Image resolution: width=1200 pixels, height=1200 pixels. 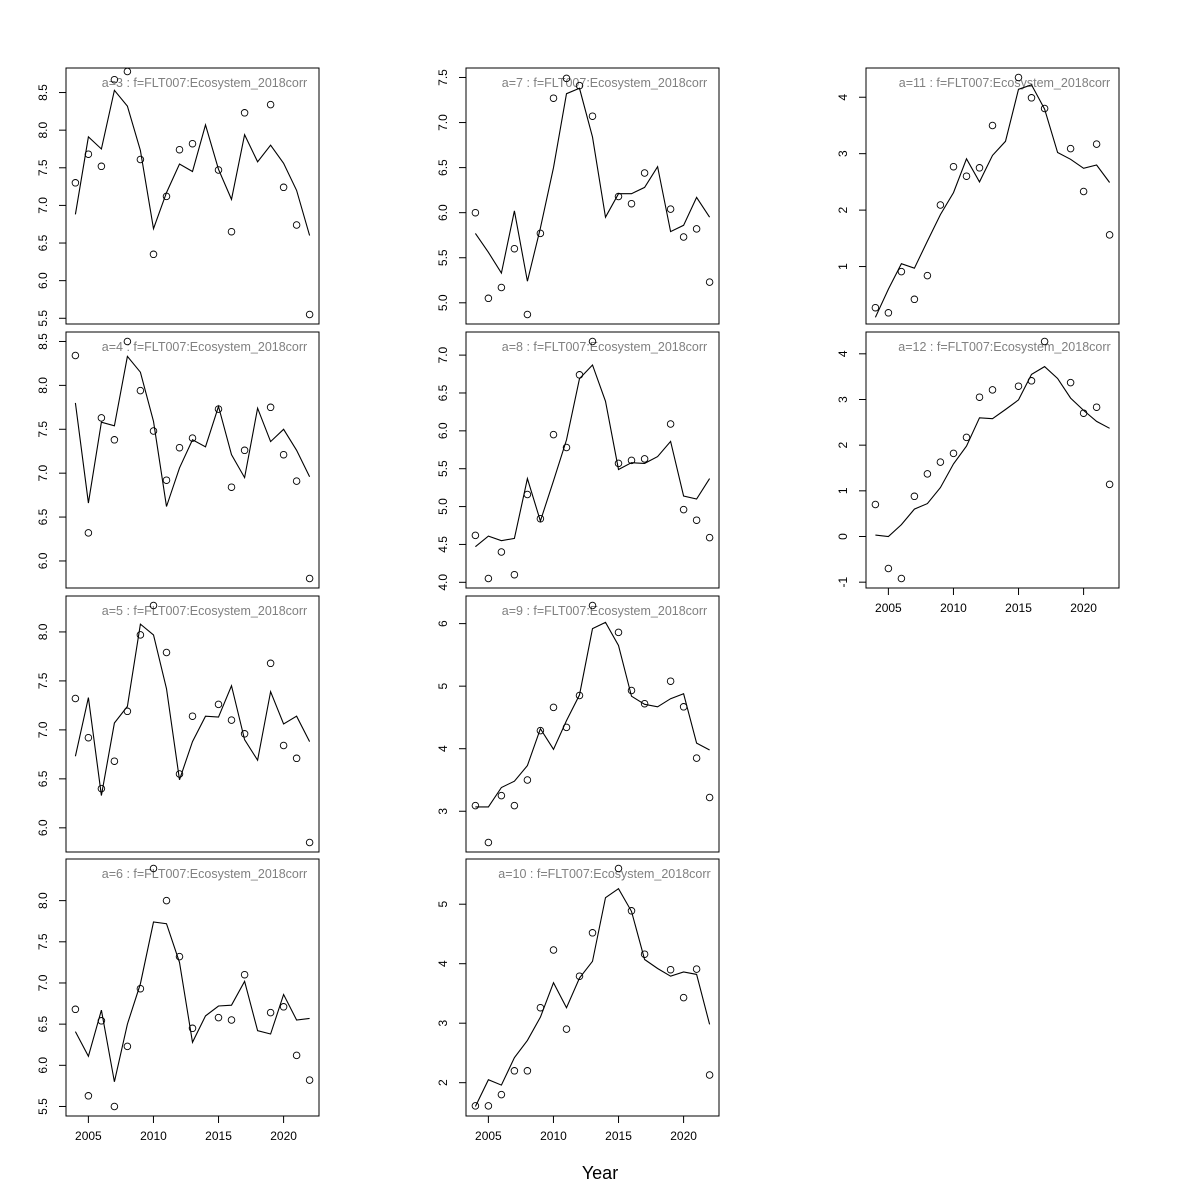 What do you see at coordinates (888, 608) in the screenshot?
I see `x-tick-label: 2005` at bounding box center [888, 608].